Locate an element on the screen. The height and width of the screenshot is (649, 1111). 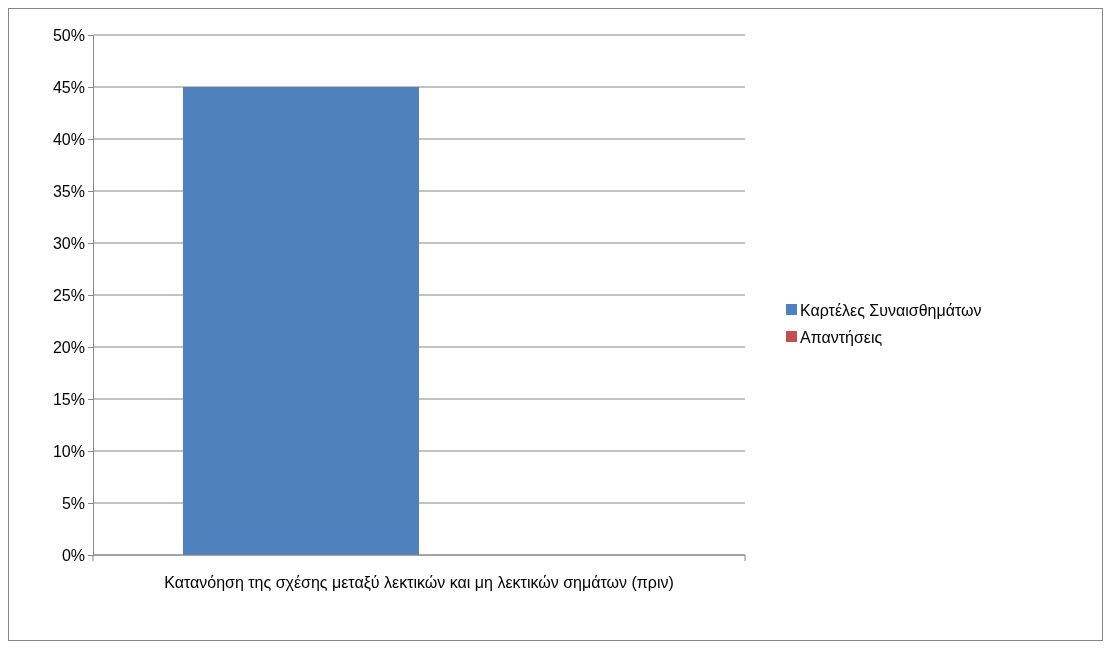
y-tick-label: 5% is located at coordinates (73, 503).